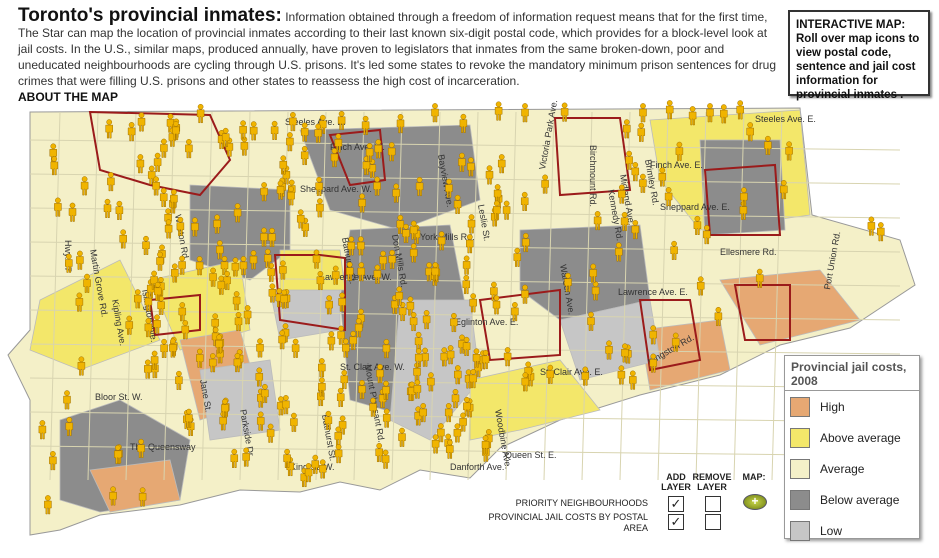 The image size is (939, 558). Describe the element at coordinates (713, 522) in the screenshot. I see `remove-checkbox` at that location.